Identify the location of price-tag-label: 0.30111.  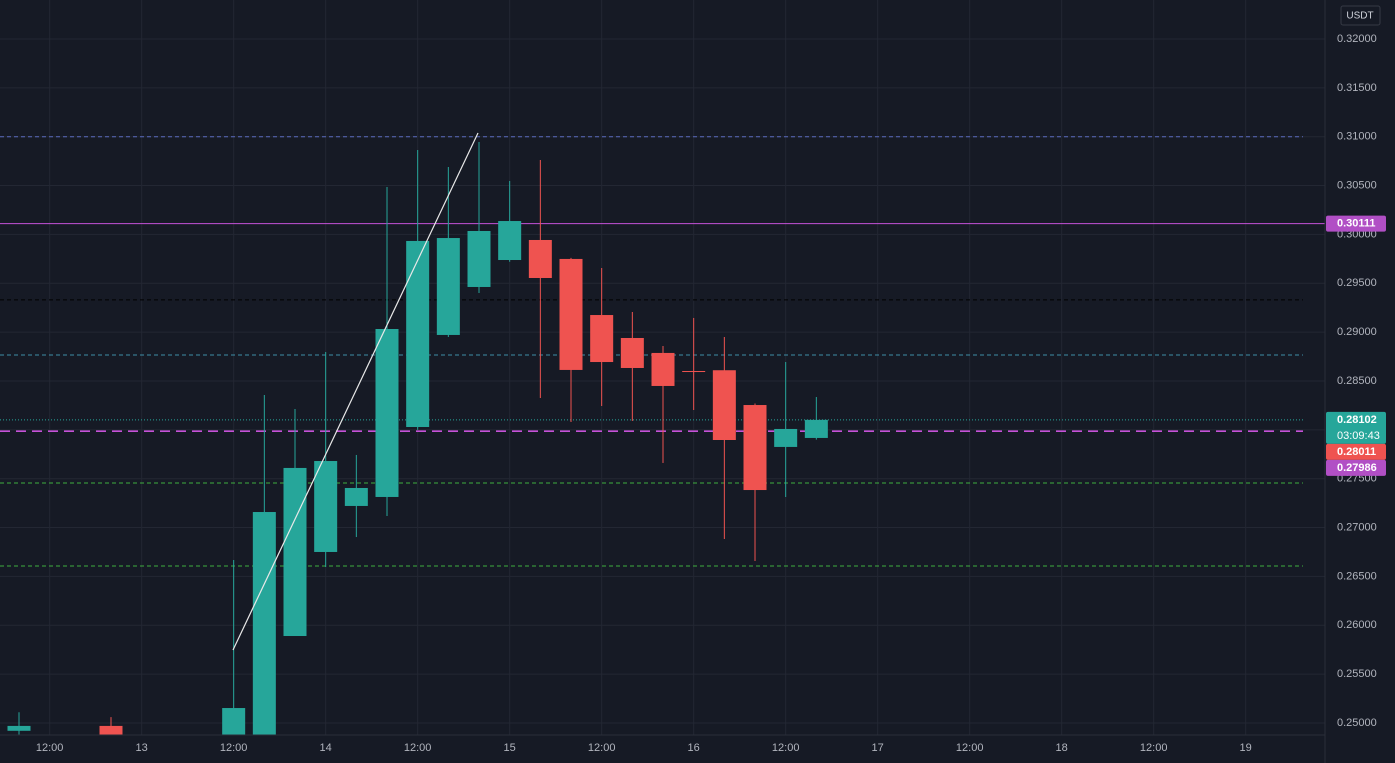
(1356, 223).